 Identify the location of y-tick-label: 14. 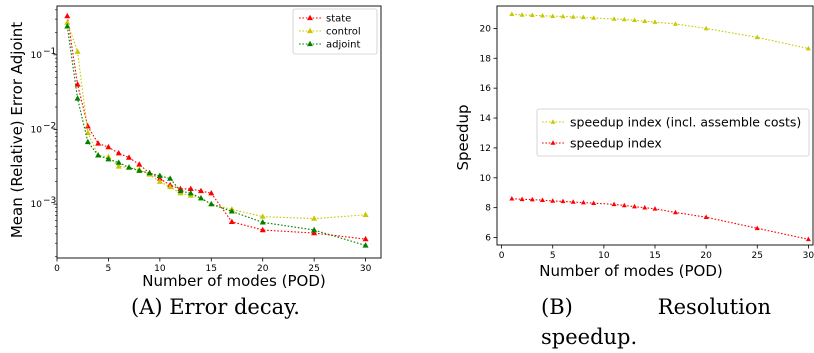
(486, 119).